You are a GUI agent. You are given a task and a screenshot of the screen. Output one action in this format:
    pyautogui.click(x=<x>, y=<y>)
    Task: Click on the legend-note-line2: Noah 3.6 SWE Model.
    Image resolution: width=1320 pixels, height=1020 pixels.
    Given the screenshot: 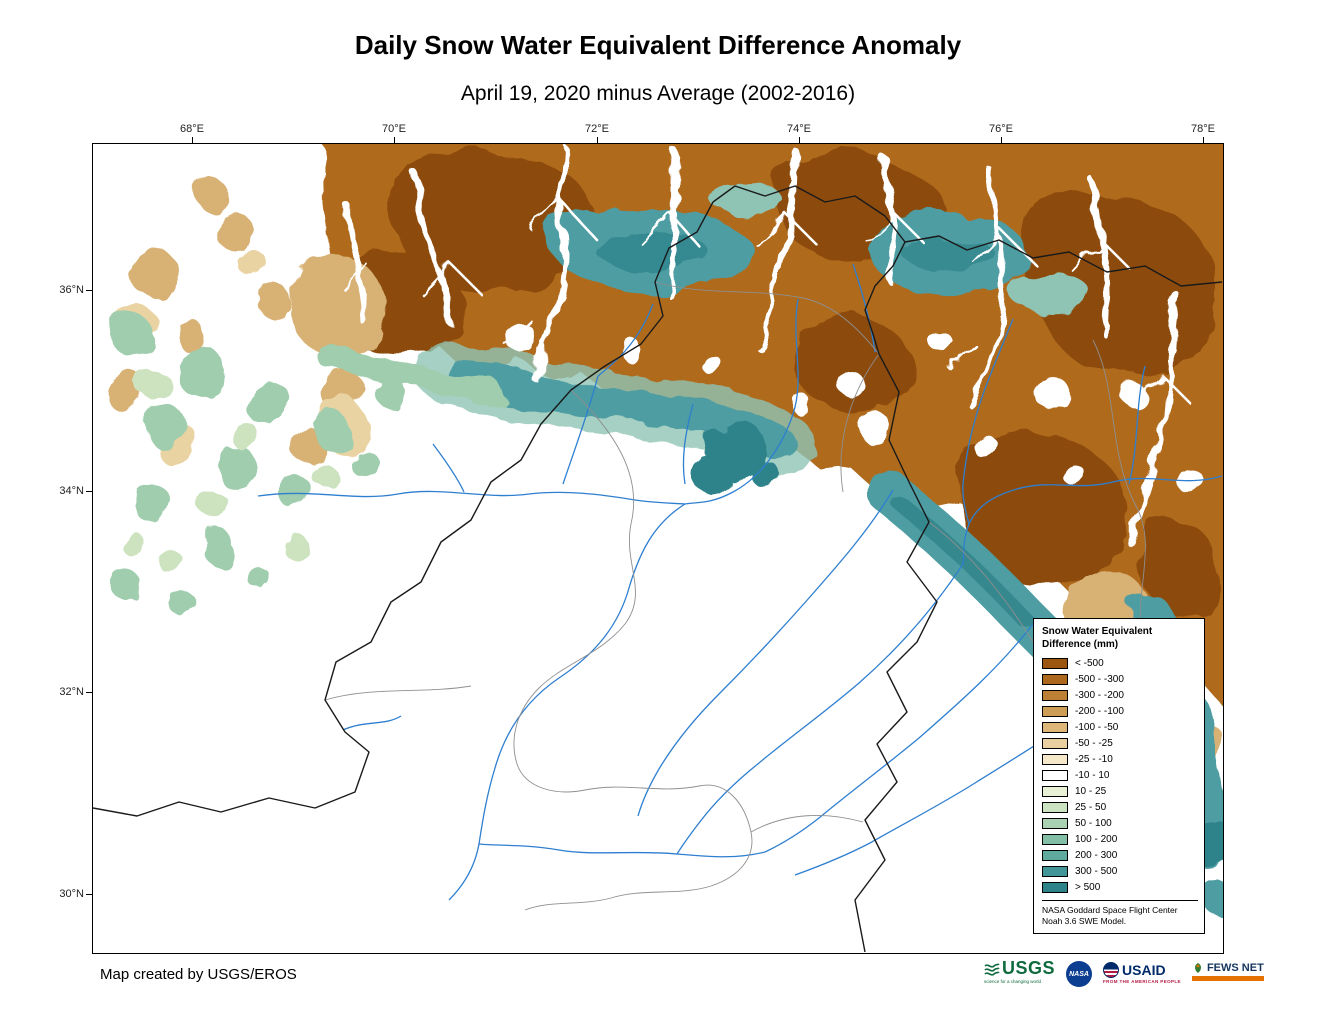 What is the action you would take?
    pyautogui.click(x=1084, y=921)
    